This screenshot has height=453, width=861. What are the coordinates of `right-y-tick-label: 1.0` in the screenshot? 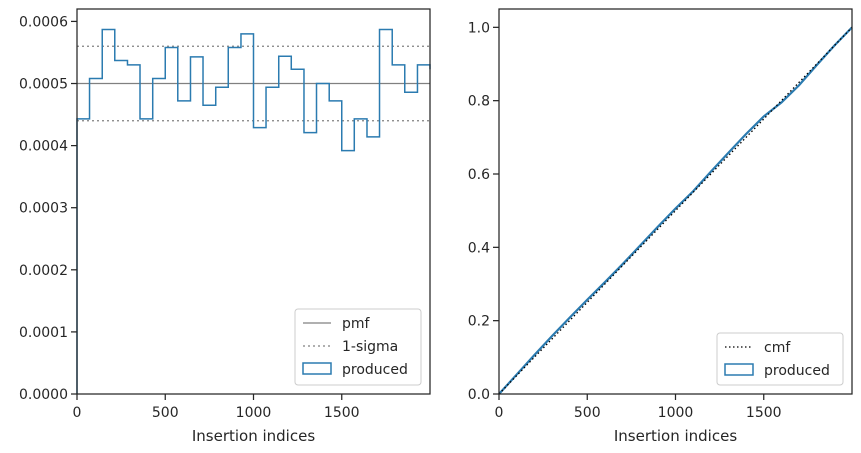 It's located at (479, 28).